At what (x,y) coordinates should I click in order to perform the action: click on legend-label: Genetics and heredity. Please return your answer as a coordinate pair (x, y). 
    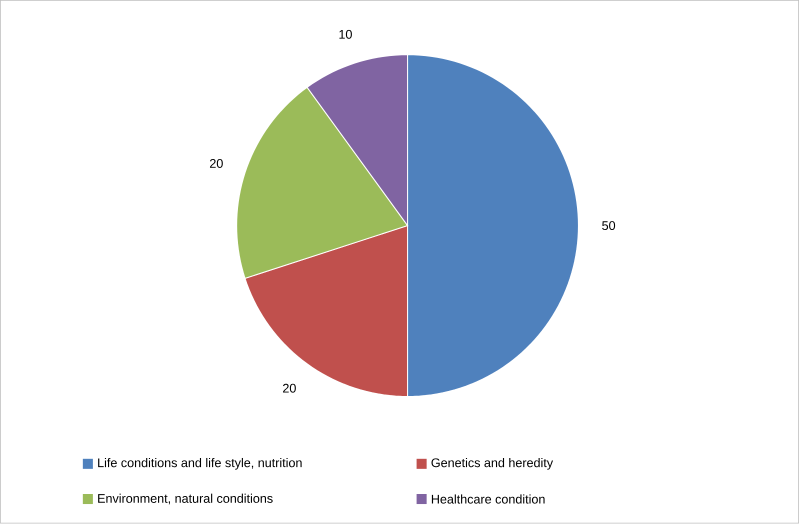
    Looking at the image, I should click on (493, 464).